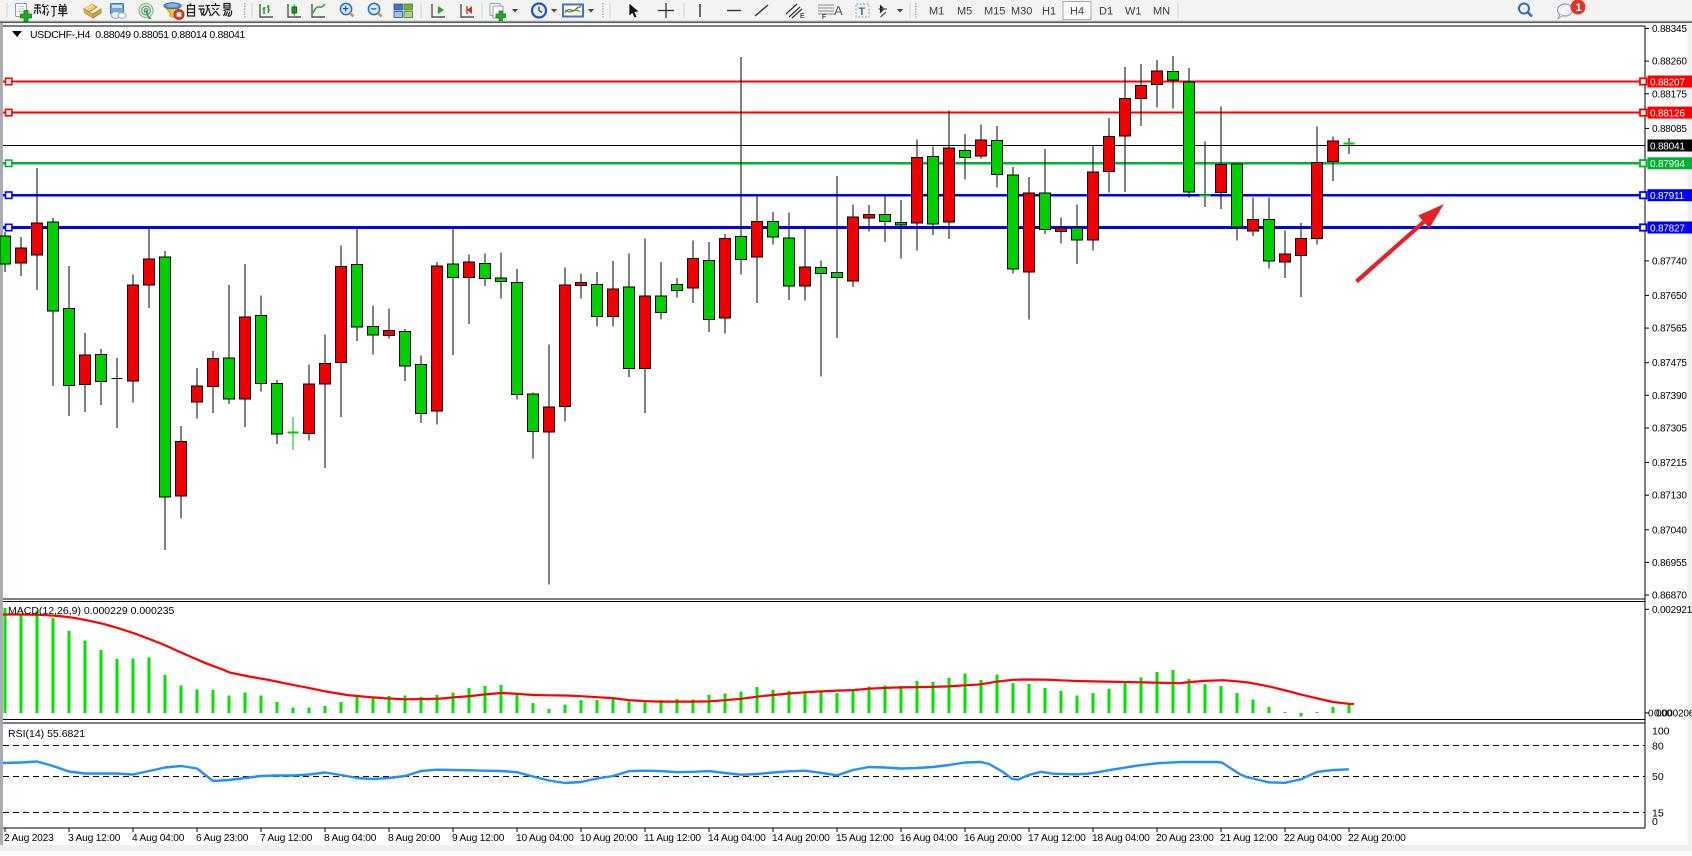 Image resolution: width=1692 pixels, height=856 pixels. What do you see at coordinates (1669, 596) in the screenshot?
I see `svg-text: 0.86870` at bounding box center [1669, 596].